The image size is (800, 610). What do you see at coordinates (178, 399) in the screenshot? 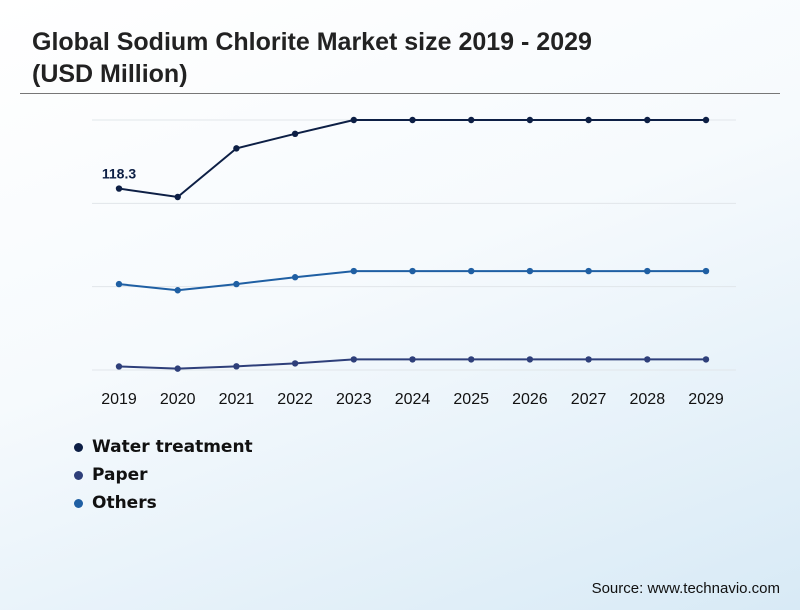
I see `x-tick-label: 2020` at bounding box center [178, 399].